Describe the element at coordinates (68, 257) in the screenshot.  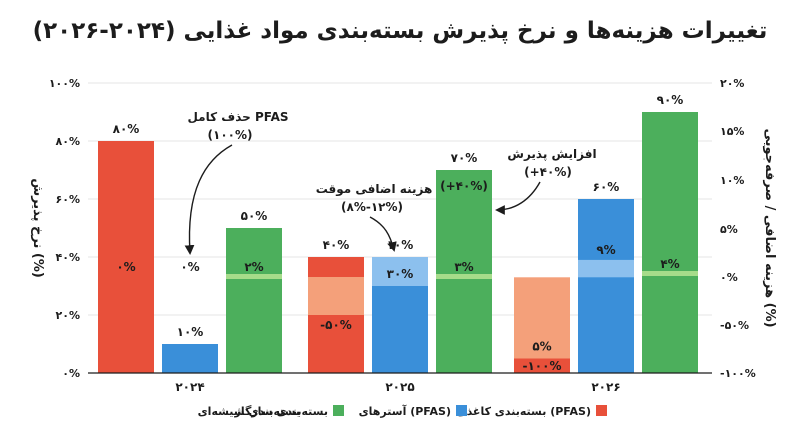
I see `y-tick-label: ۴۰%` at that location.